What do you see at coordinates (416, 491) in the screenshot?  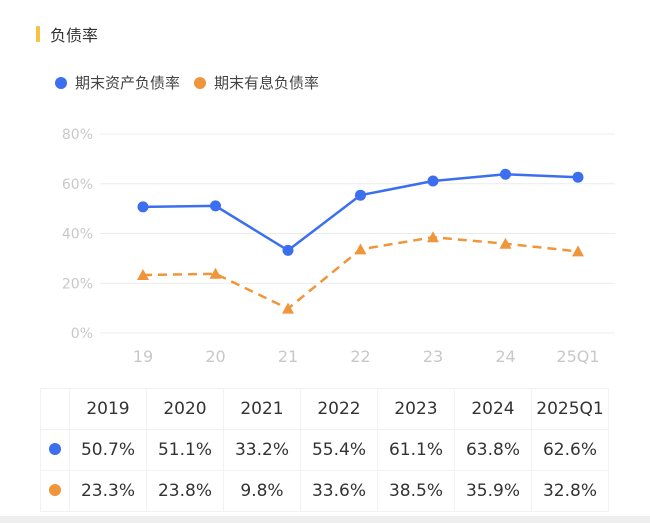 I see `cell: 38.5%` at bounding box center [416, 491].